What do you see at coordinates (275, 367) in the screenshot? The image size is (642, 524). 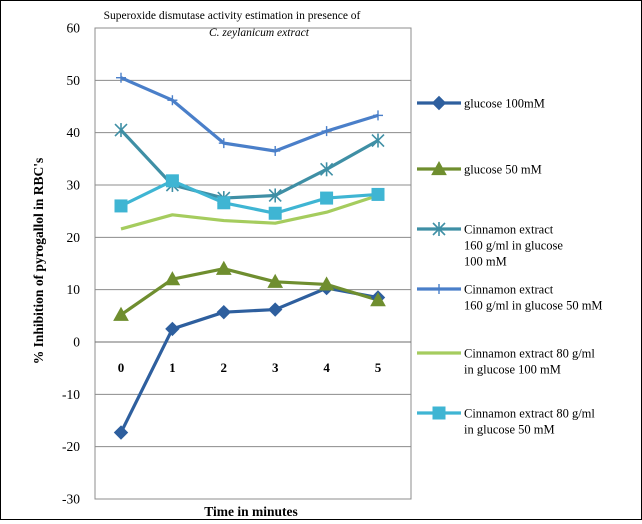 I see `x-tick-label: 3` at bounding box center [275, 367].